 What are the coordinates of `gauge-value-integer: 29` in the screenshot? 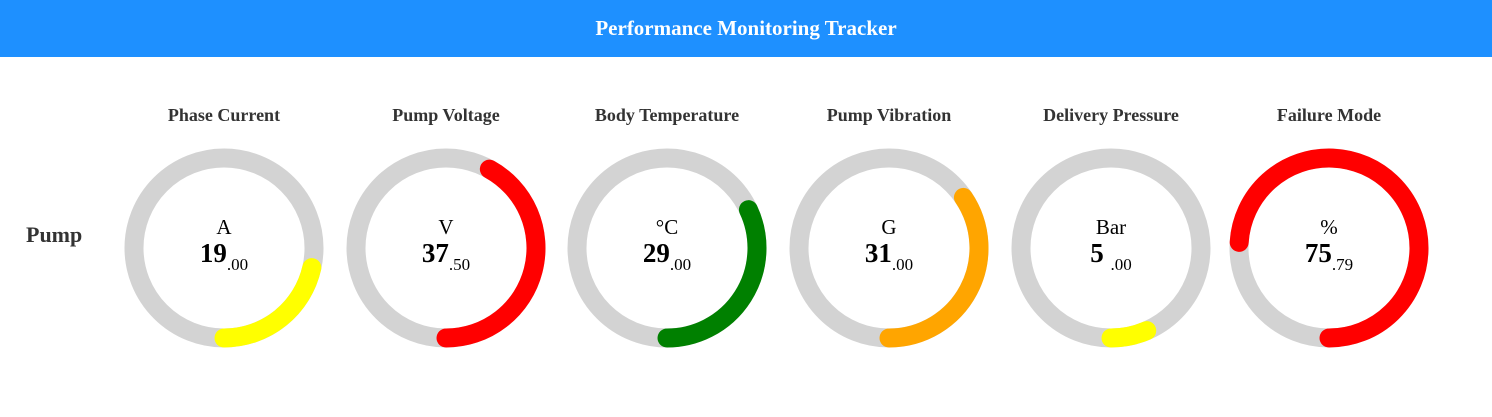 It's located at (656, 253).